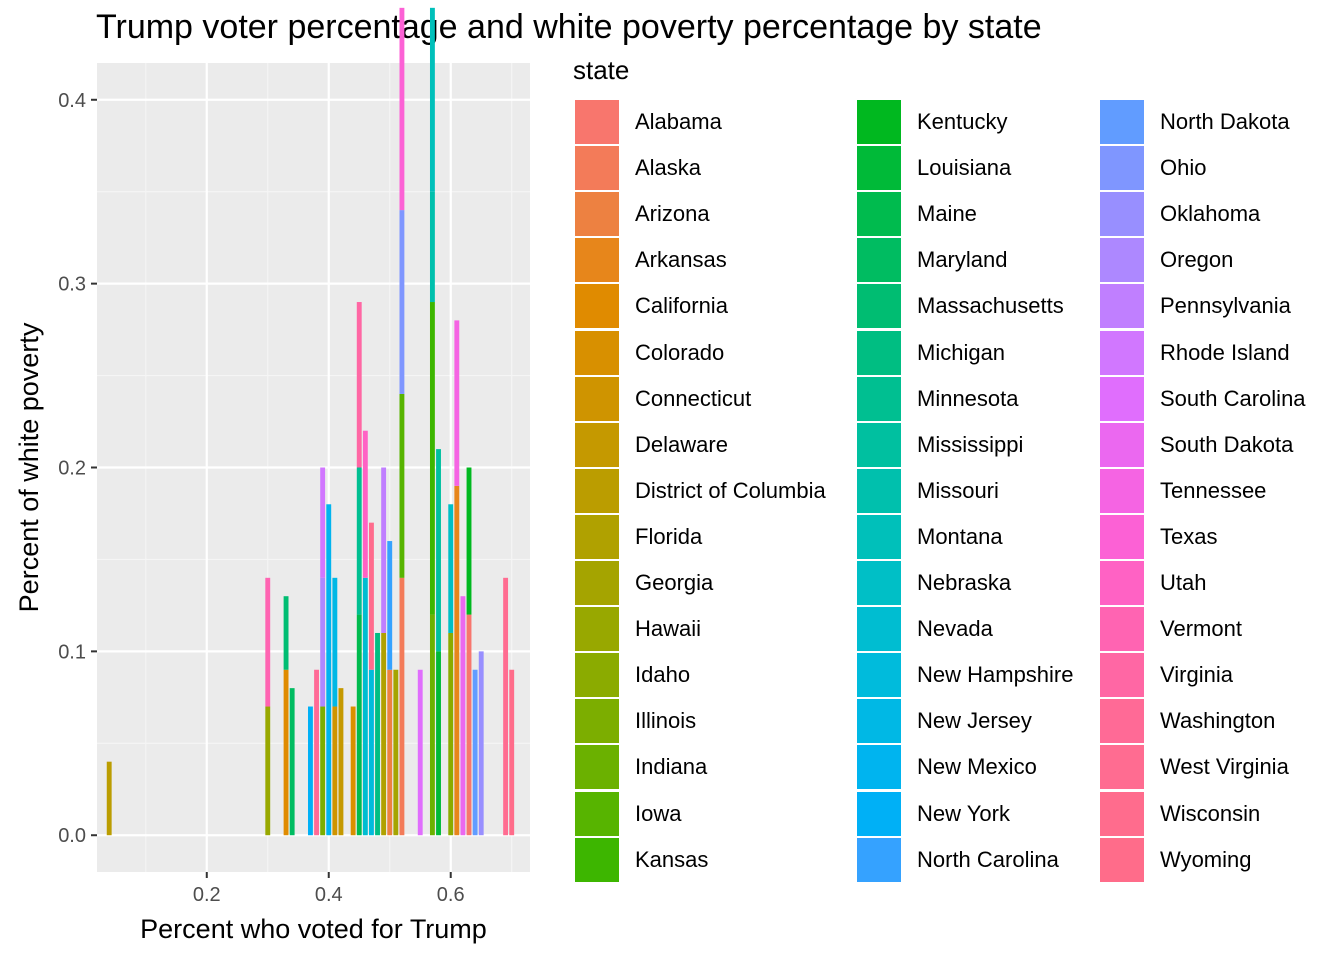  I want to click on legend-item: Tennessee, so click(1183, 490).